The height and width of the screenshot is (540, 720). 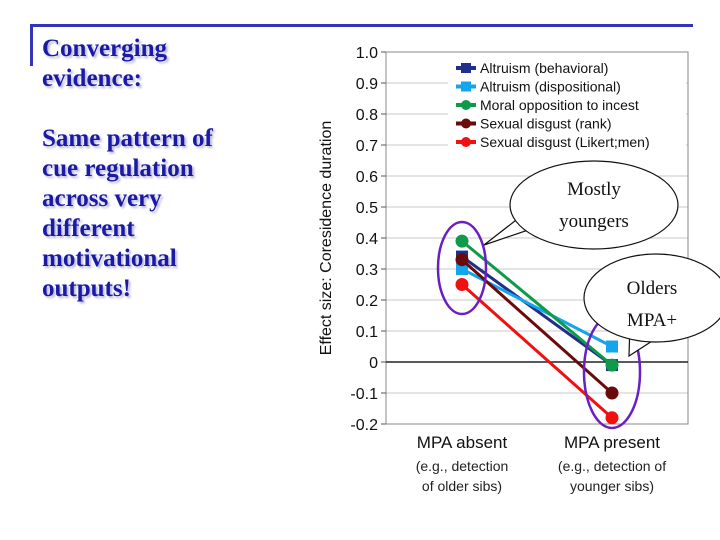 I want to click on body-line: outputs!, so click(x=86, y=288).